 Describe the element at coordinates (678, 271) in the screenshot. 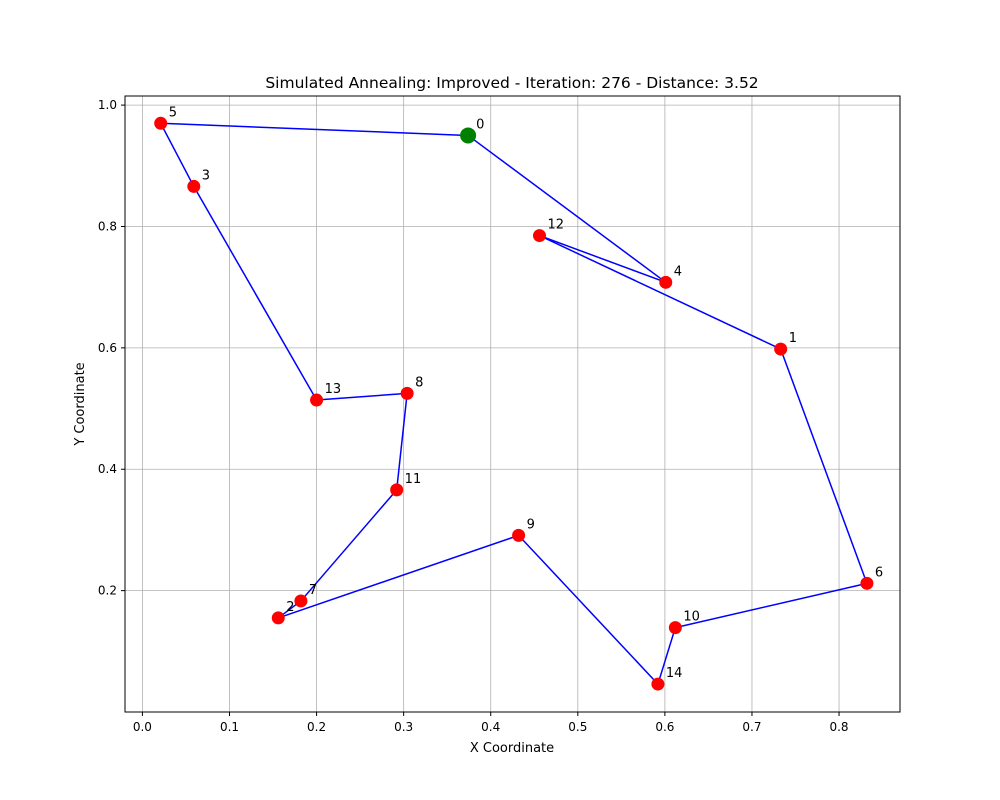

I see `city-label: 4` at that location.